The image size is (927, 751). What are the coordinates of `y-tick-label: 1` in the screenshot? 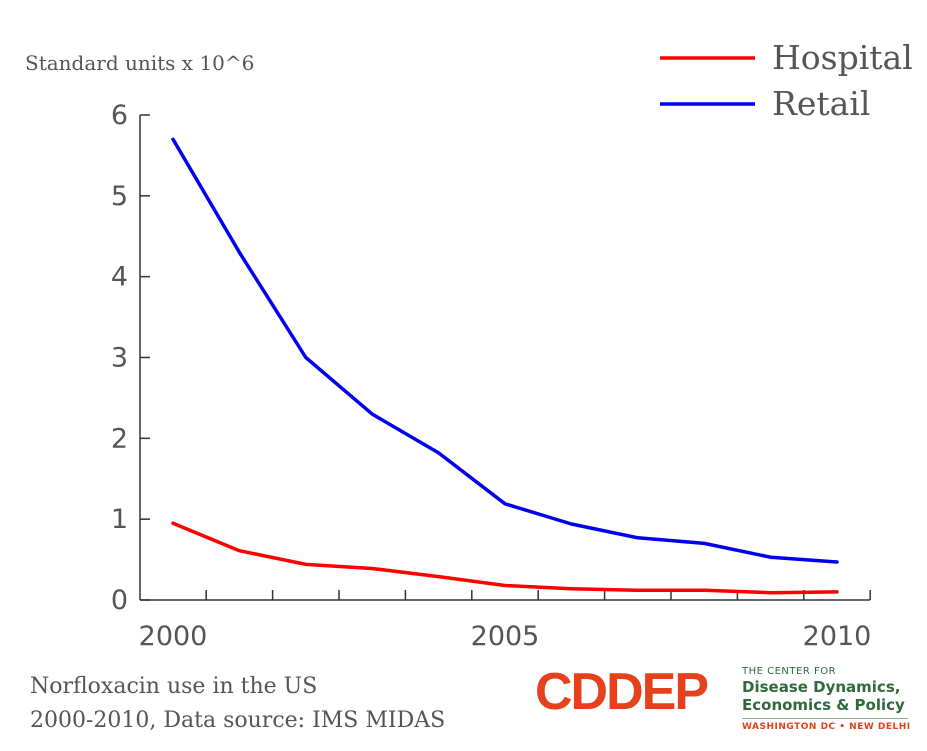 It's located at (119, 519).